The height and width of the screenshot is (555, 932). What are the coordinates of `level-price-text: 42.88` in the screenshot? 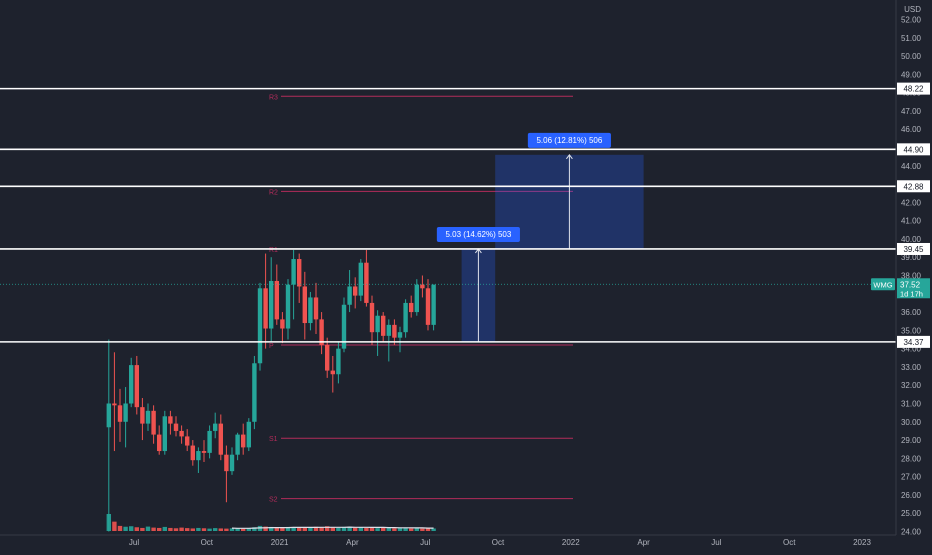 It's located at (913, 186).